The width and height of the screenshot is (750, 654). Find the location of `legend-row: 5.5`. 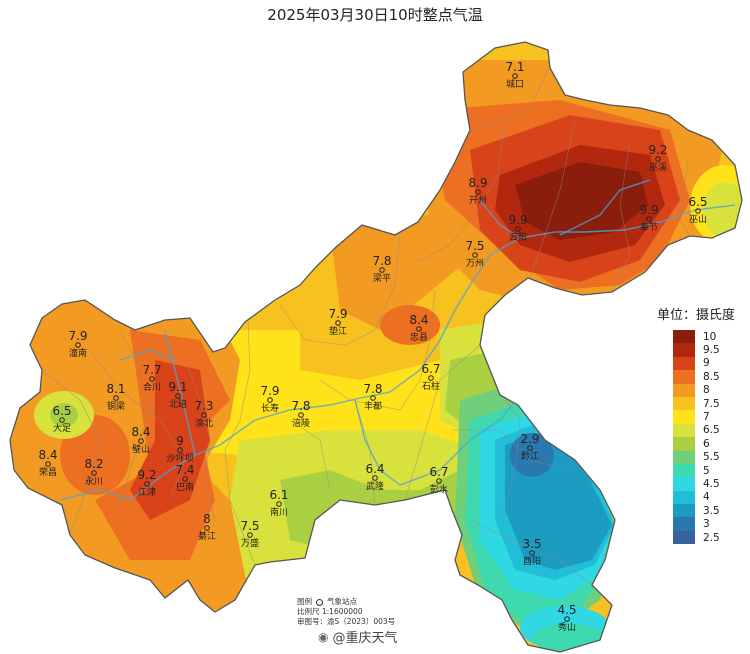

legend-row: 5.5 is located at coordinates (696, 457).